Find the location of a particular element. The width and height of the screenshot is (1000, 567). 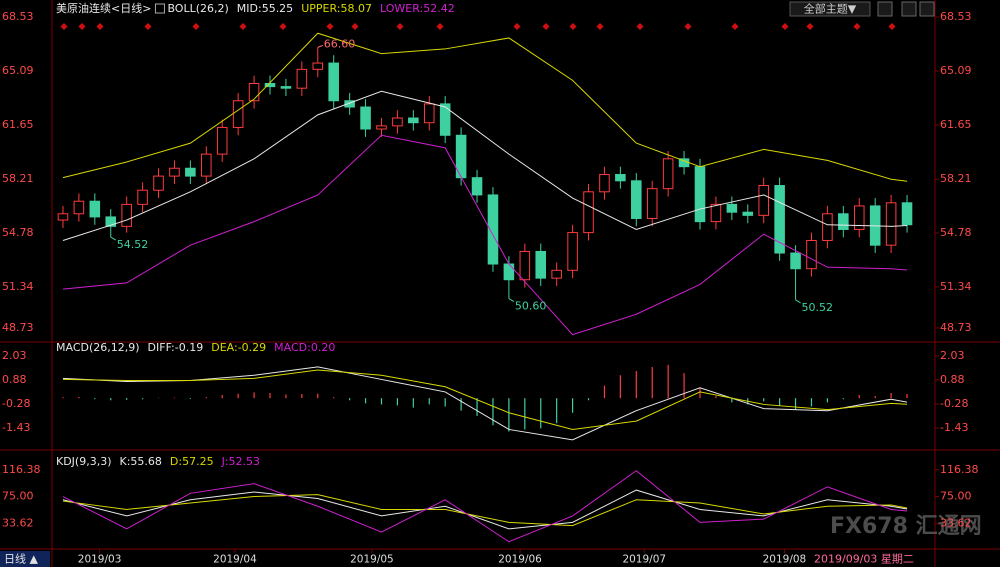

y-tick-label: 61.65 is located at coordinates (18, 124).